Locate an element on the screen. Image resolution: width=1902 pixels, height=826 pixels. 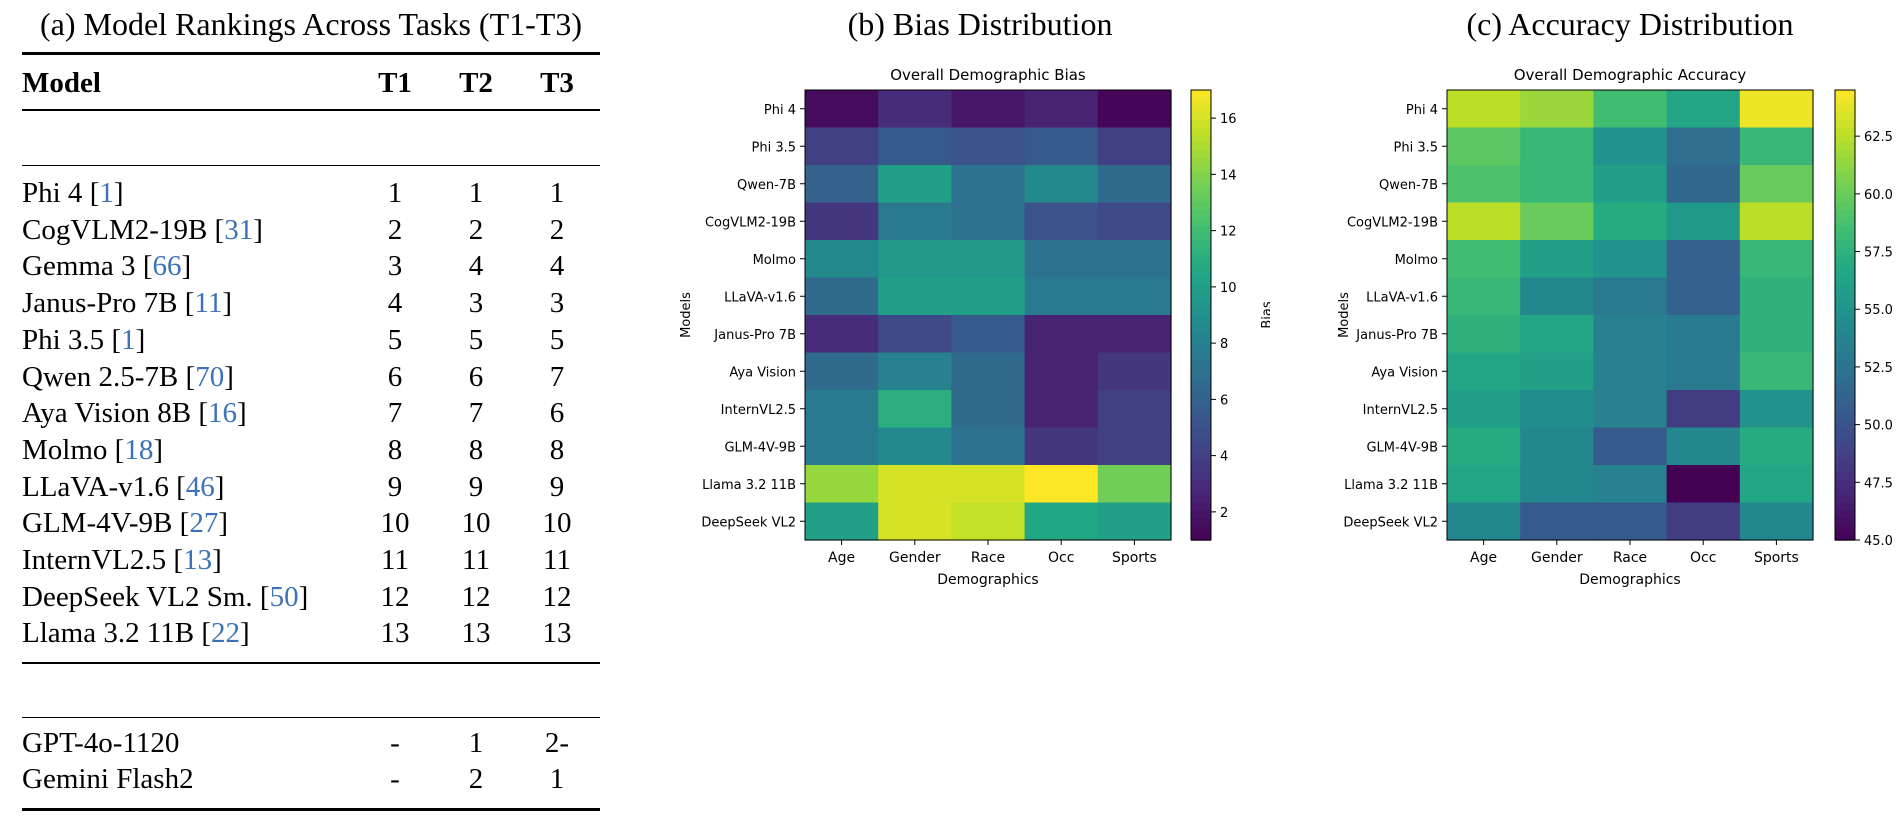
citation-link: 27 is located at coordinates (204, 523).